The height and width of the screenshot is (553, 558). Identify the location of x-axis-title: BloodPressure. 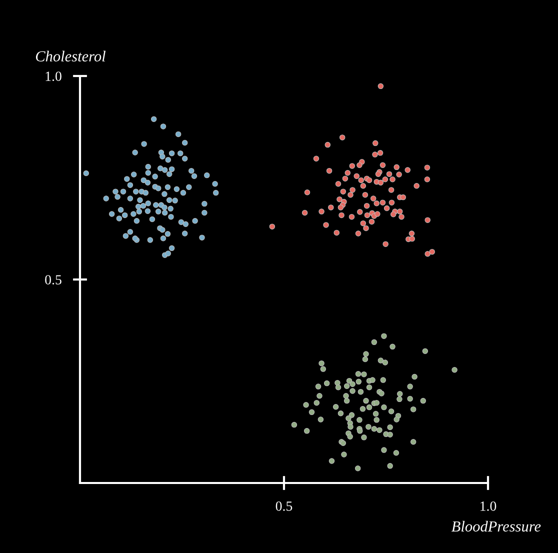
(496, 526).